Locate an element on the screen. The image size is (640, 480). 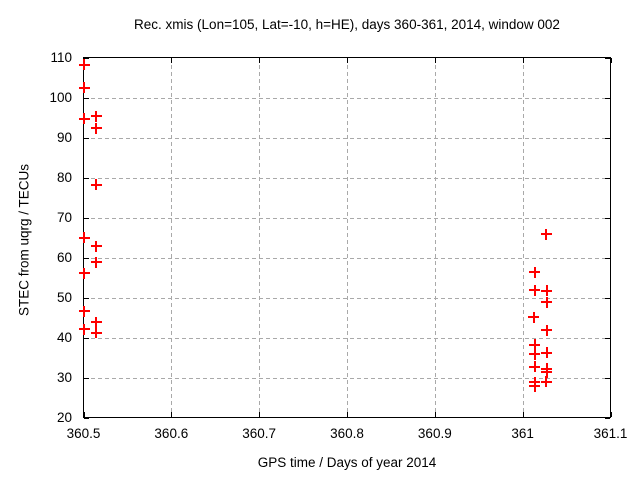
x-tick-label: 361 is located at coordinates (522, 433).